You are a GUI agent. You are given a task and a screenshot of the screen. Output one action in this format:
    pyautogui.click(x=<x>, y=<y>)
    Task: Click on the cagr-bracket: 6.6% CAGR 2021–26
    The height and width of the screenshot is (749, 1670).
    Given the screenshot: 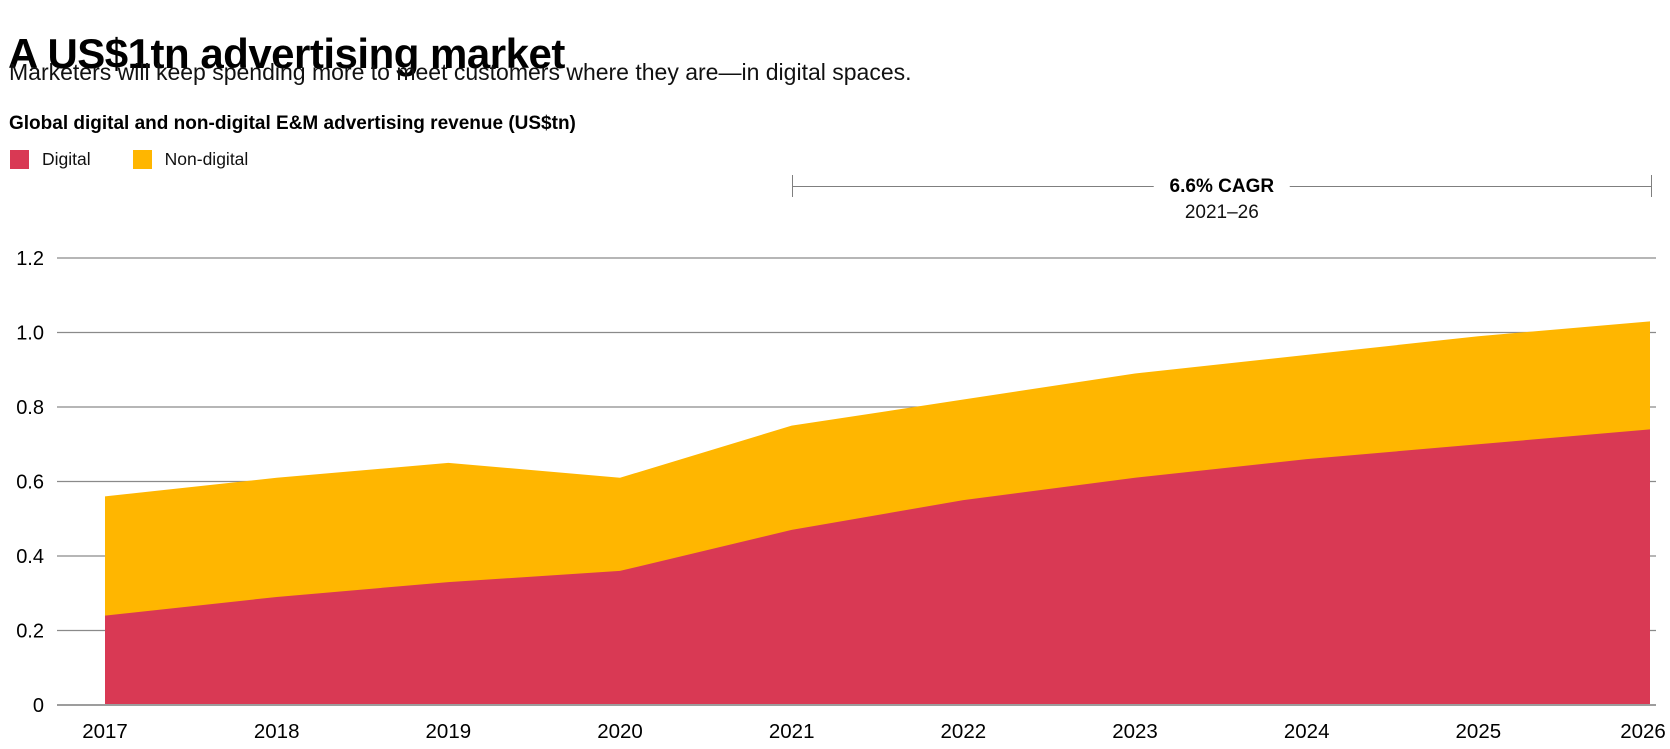 What is the action you would take?
    pyautogui.click(x=1221, y=210)
    